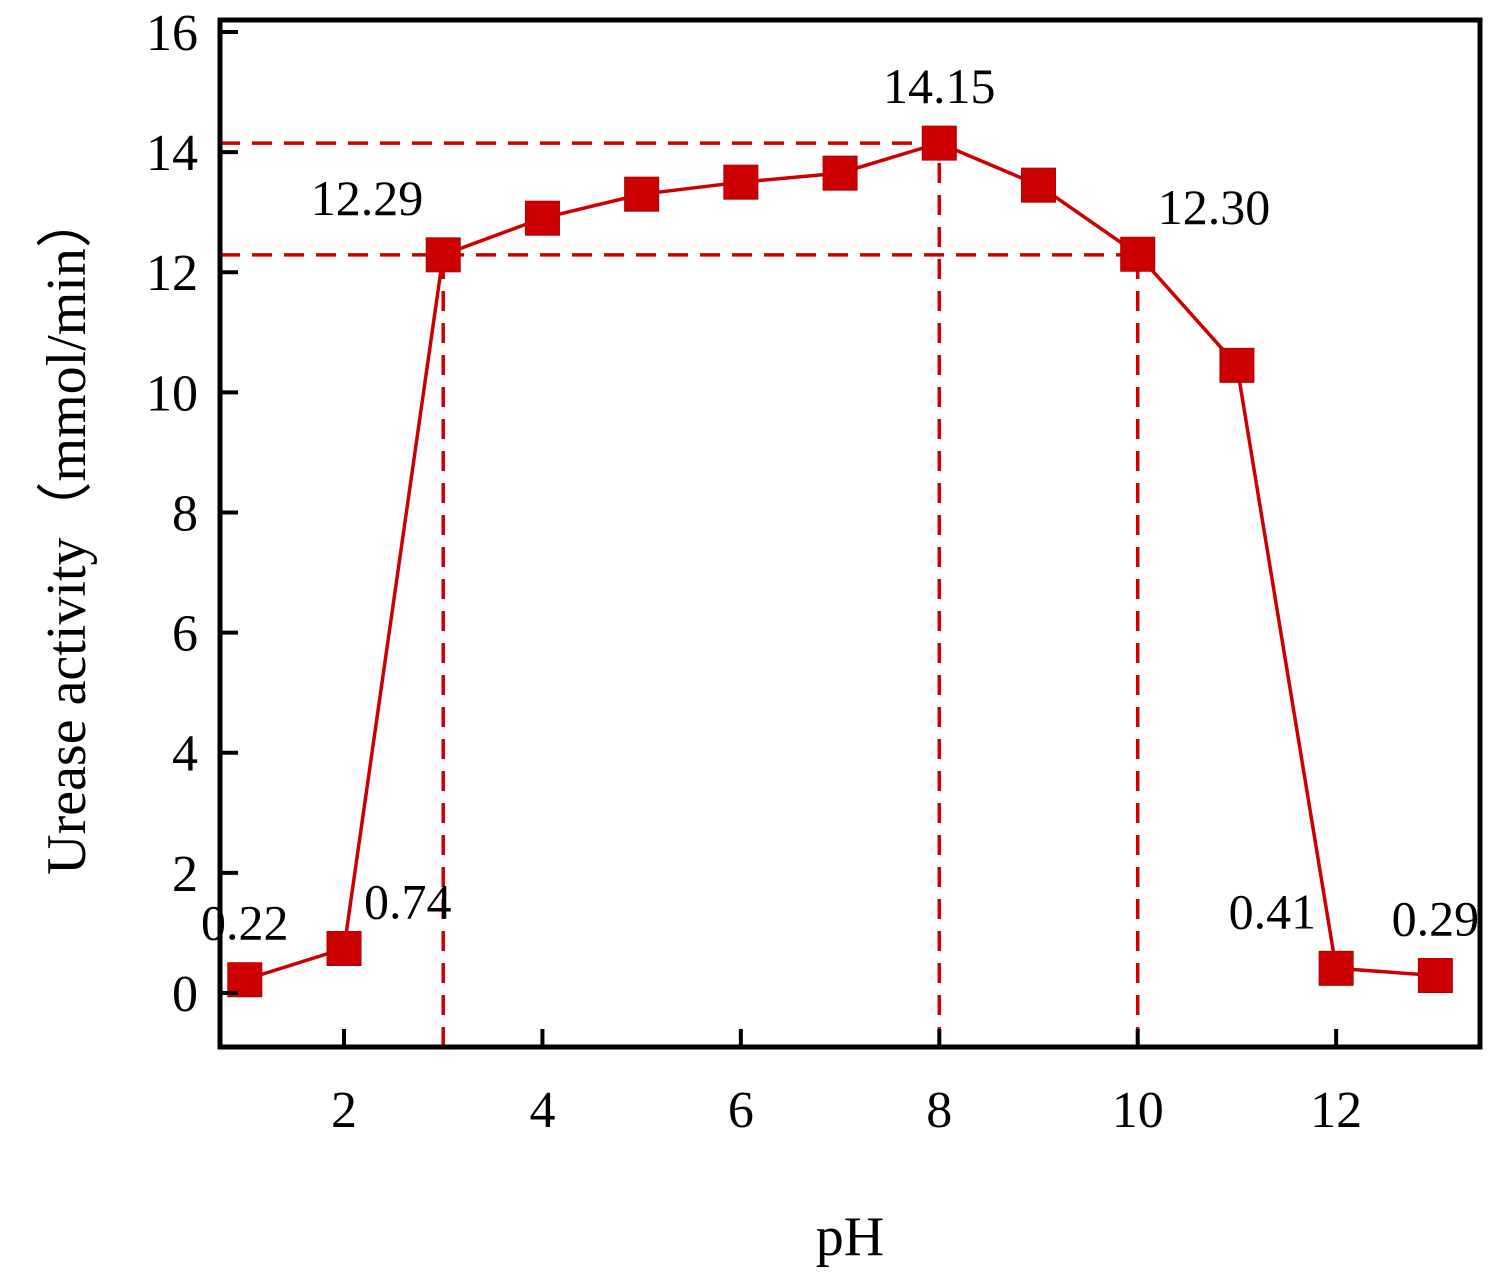 Image resolution: width=1504 pixels, height=1279 pixels. Describe the element at coordinates (185, 513) in the screenshot. I see `y-tick-label: 8` at that location.